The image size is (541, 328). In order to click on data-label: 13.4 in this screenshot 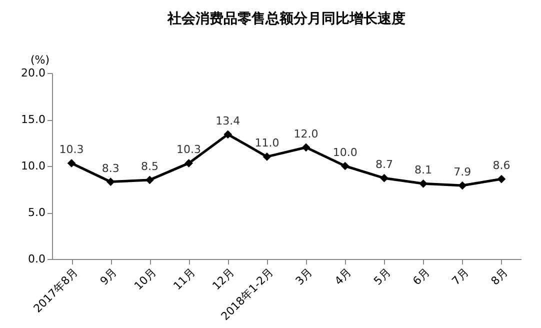, I will do `click(228, 121)`.